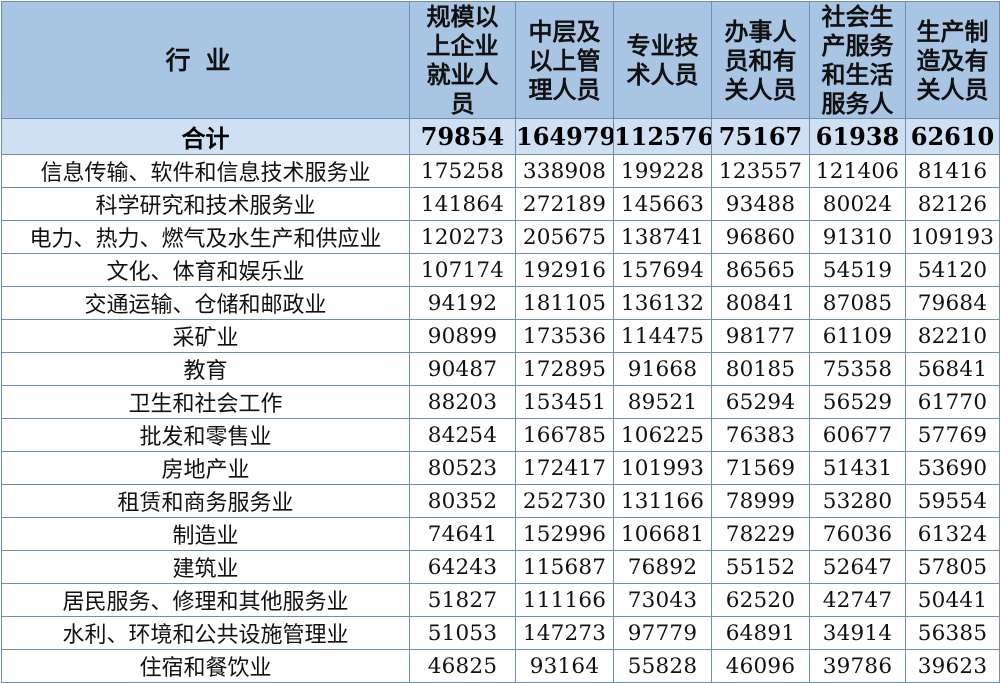 This screenshot has height=683, width=1000. What do you see at coordinates (760, 204) in the screenshot?
I see `wage-value: 93488` at bounding box center [760, 204].